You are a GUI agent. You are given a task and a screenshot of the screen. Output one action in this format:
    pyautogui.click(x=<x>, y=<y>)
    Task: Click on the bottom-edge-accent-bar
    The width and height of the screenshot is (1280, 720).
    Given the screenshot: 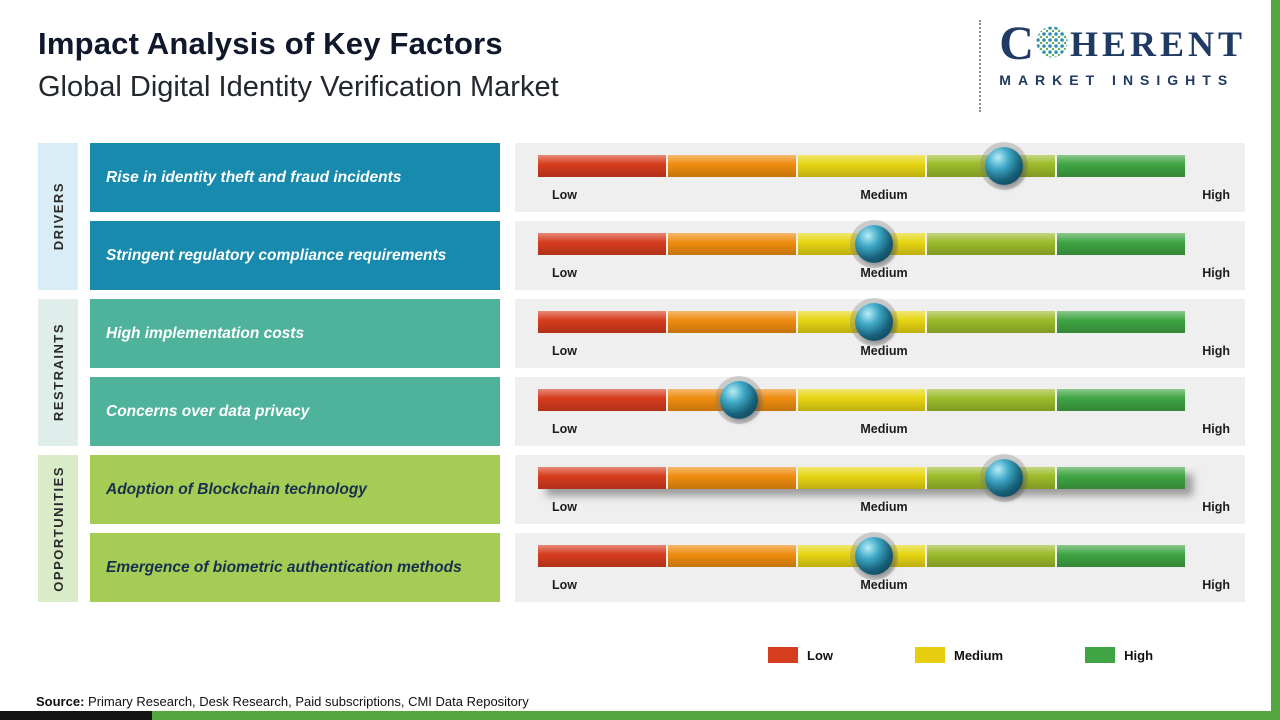 What is the action you would take?
    pyautogui.click(x=640, y=715)
    